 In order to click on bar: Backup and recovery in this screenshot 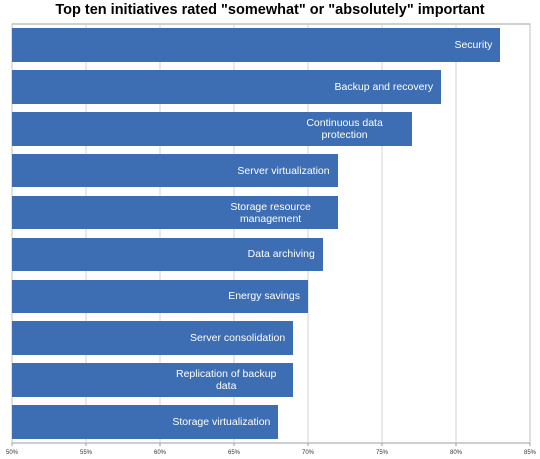, I will do `click(227, 87)`.